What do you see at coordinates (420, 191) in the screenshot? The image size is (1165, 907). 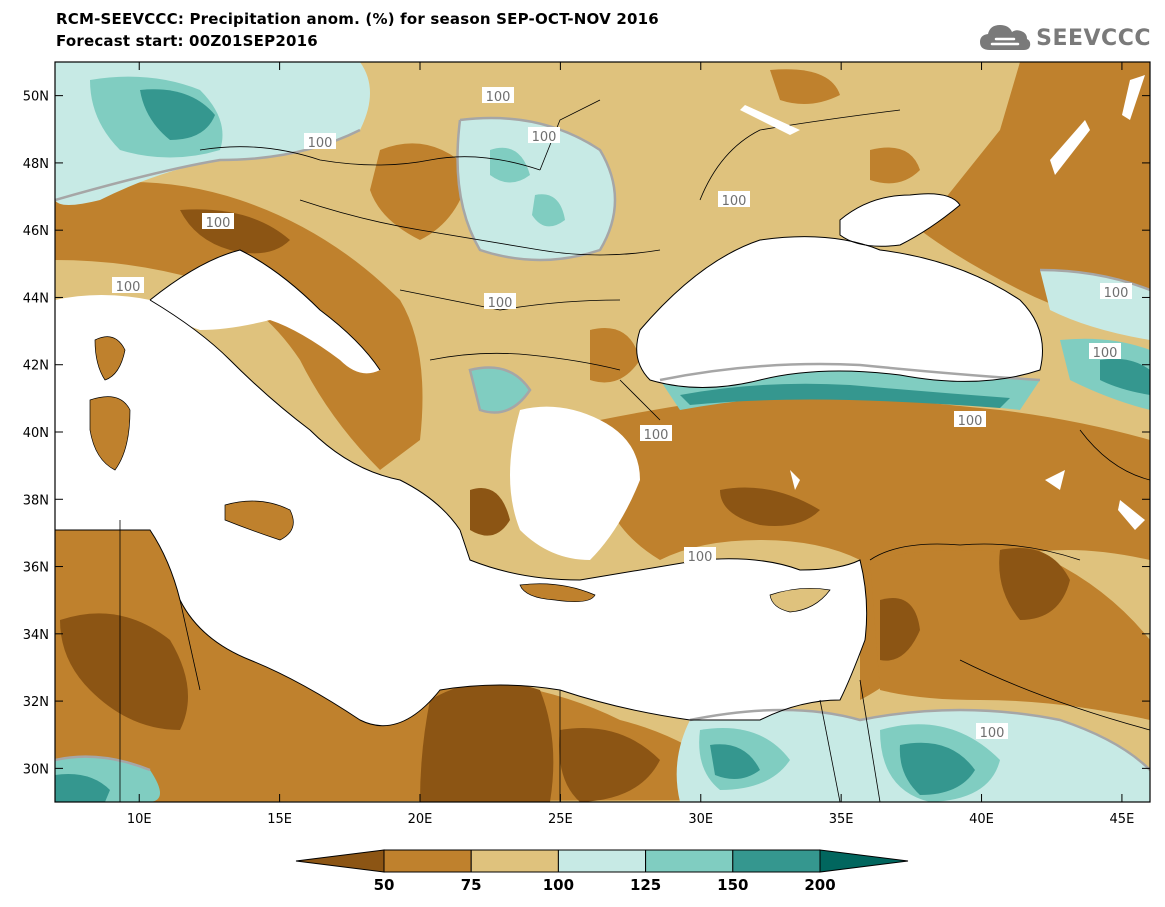 I see `dry-region-hungary` at bounding box center [420, 191].